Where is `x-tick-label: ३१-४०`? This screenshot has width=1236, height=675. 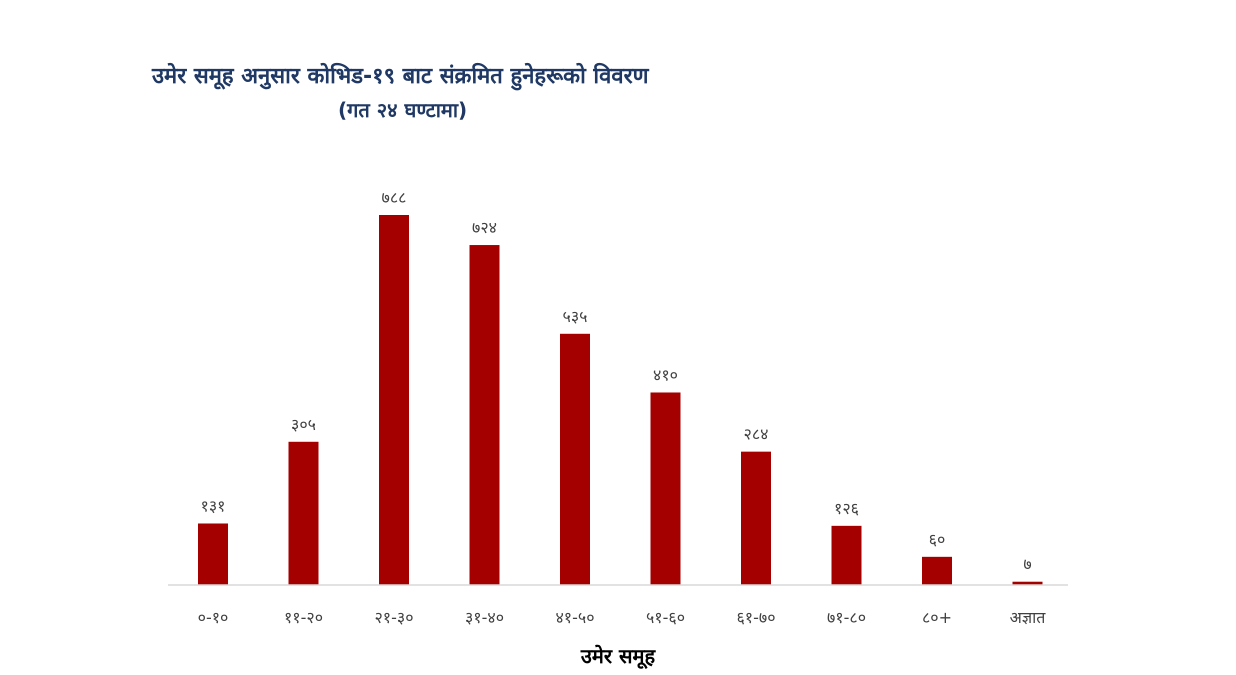
x-tick-label: ३१-४० is located at coordinates (484, 617).